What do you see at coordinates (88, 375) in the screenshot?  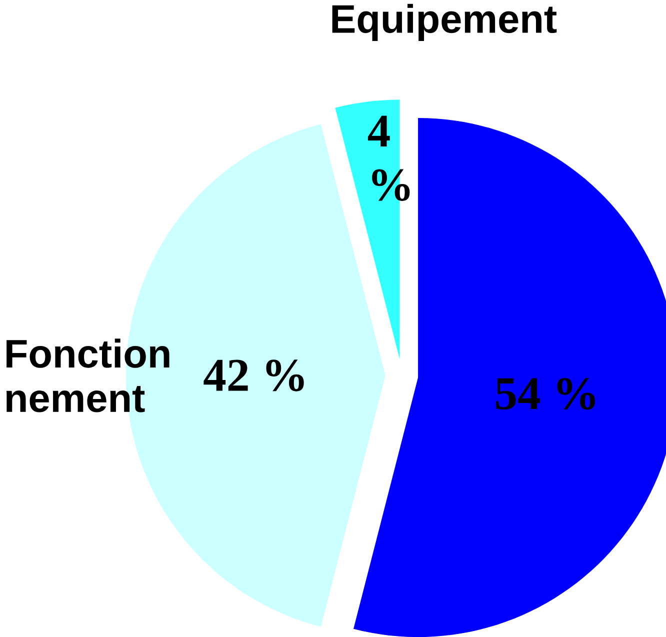 I see `slice-label: Fonction nement` at bounding box center [88, 375].